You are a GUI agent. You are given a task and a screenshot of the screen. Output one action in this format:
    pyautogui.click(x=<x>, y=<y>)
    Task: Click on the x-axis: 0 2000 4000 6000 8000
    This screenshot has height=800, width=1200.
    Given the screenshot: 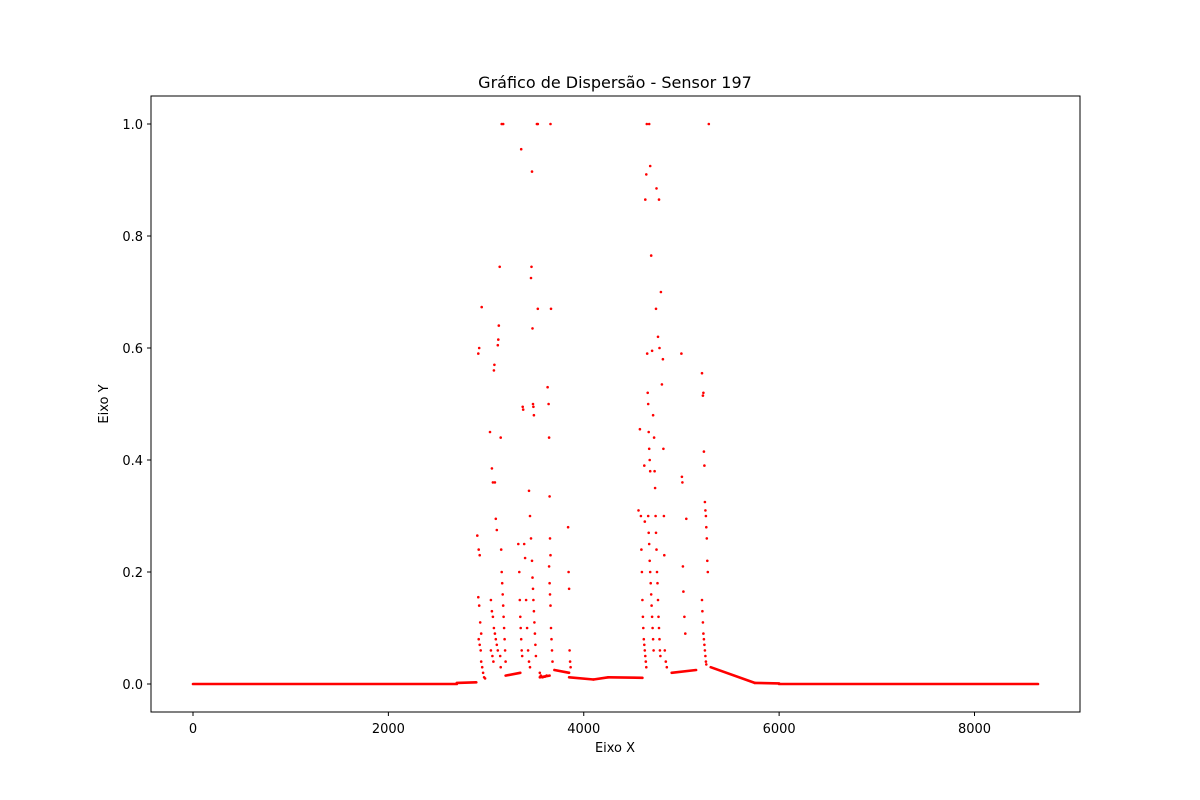 What is the action you would take?
    pyautogui.click(x=590, y=724)
    